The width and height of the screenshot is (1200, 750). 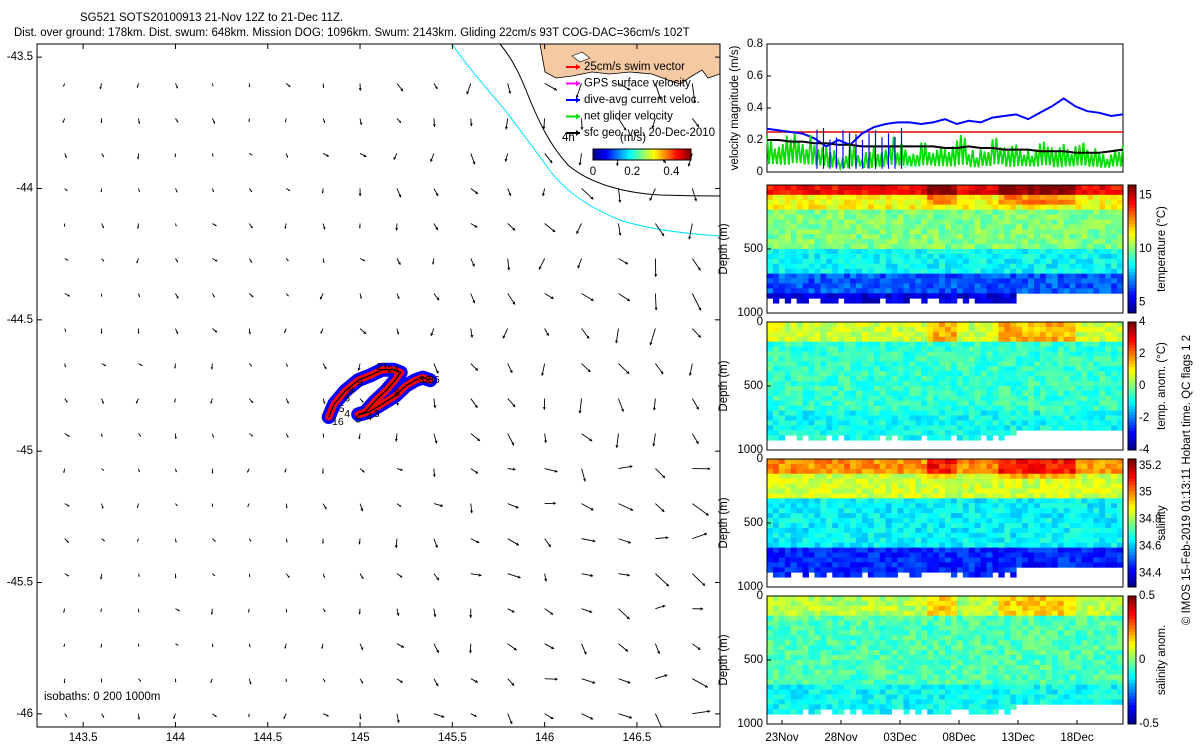 What do you see at coordinates (578, 67) in the screenshot?
I see `legend-swatch-head` at bounding box center [578, 67].